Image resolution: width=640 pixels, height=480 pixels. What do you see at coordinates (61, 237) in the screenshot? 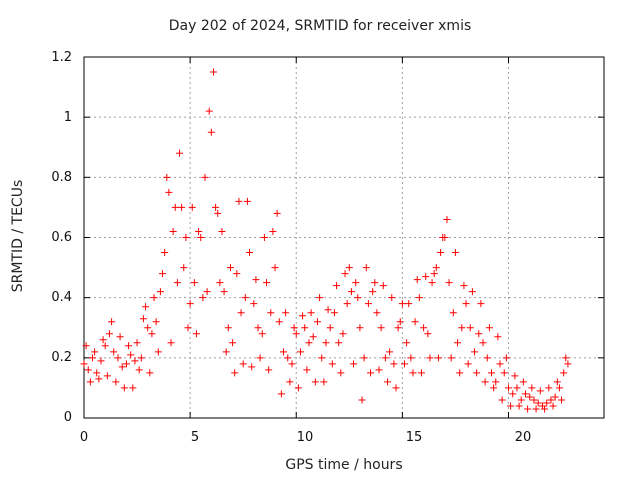
I see `y-tick-label: 0.6` at bounding box center [61, 237].